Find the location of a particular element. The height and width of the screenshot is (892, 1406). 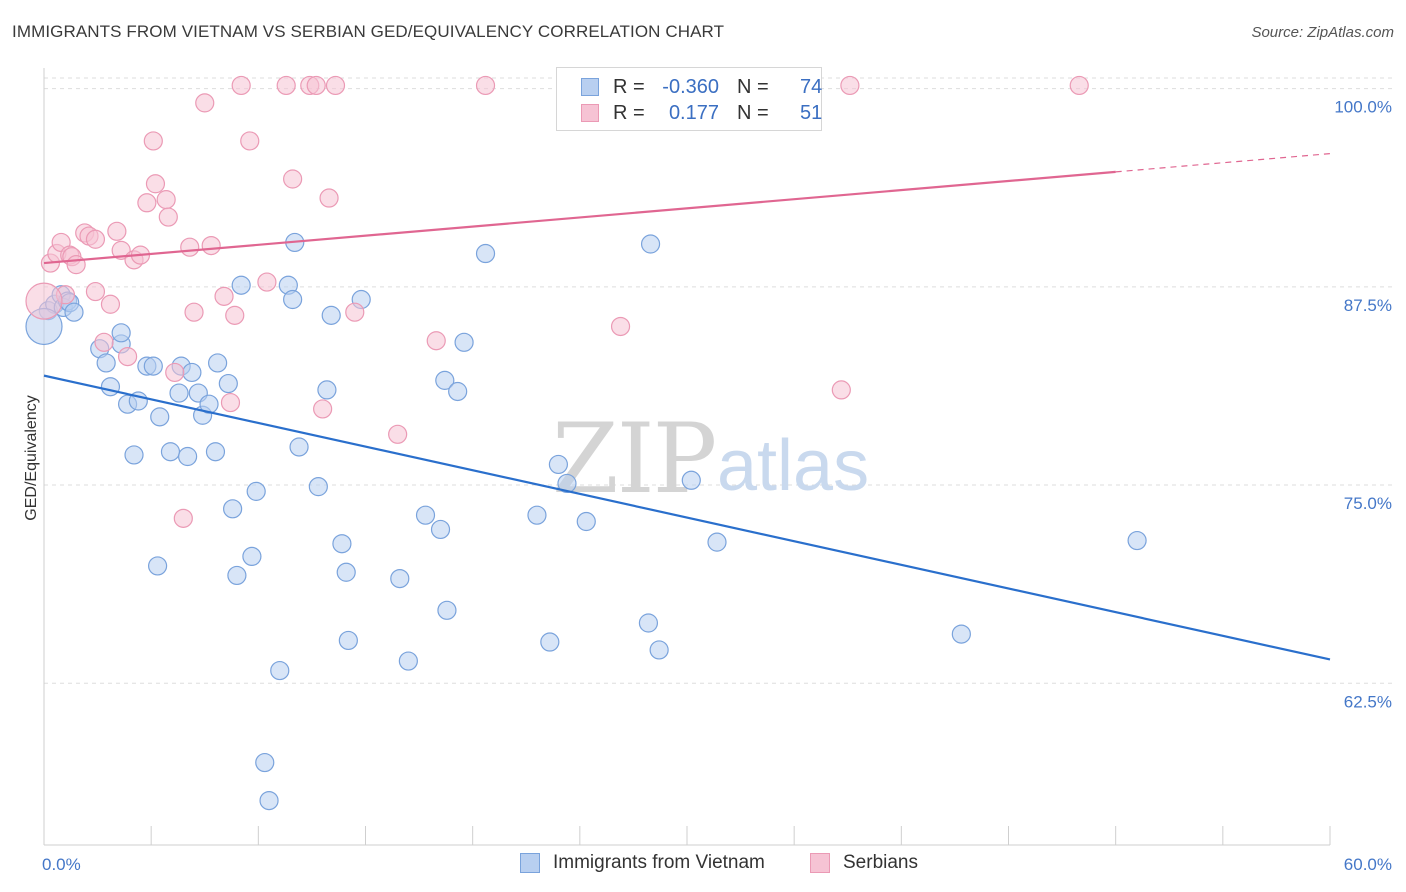

watermark-atlas: atlas is located at coordinates (793, 466).